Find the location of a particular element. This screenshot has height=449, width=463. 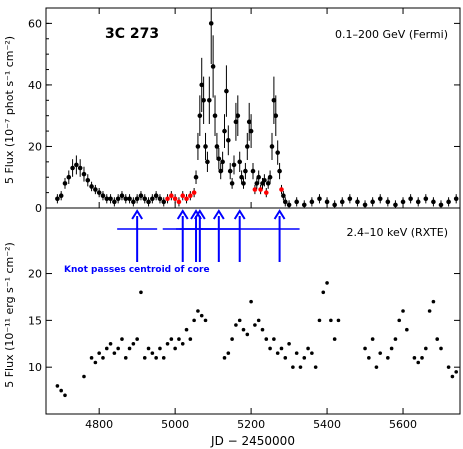

x-tick-label: 5600 is located at coordinates (403, 424).